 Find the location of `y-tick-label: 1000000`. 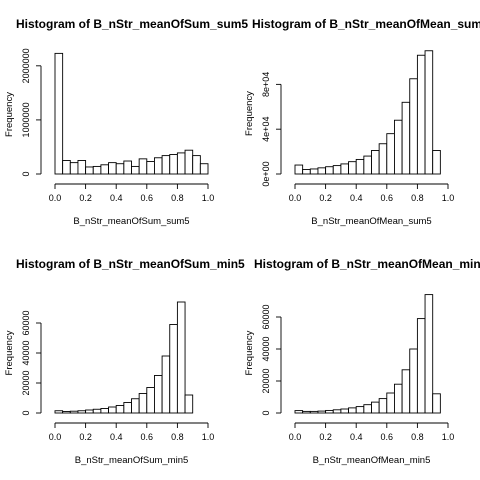

y-tick-label: 1000000 is located at coordinates (26, 119).